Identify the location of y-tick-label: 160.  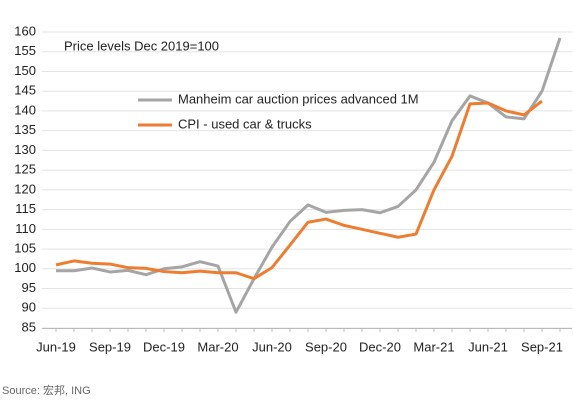
(25, 30).